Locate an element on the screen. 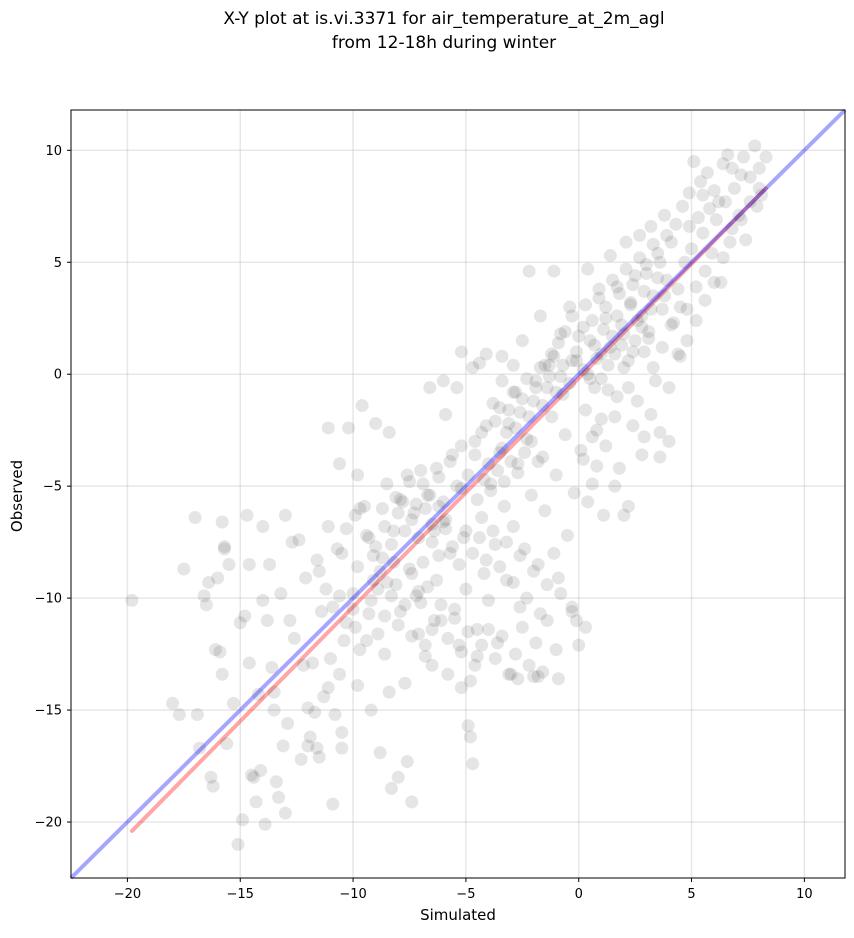 The height and width of the screenshot is (938, 854). y-tick-label: 0 is located at coordinates (58, 375).